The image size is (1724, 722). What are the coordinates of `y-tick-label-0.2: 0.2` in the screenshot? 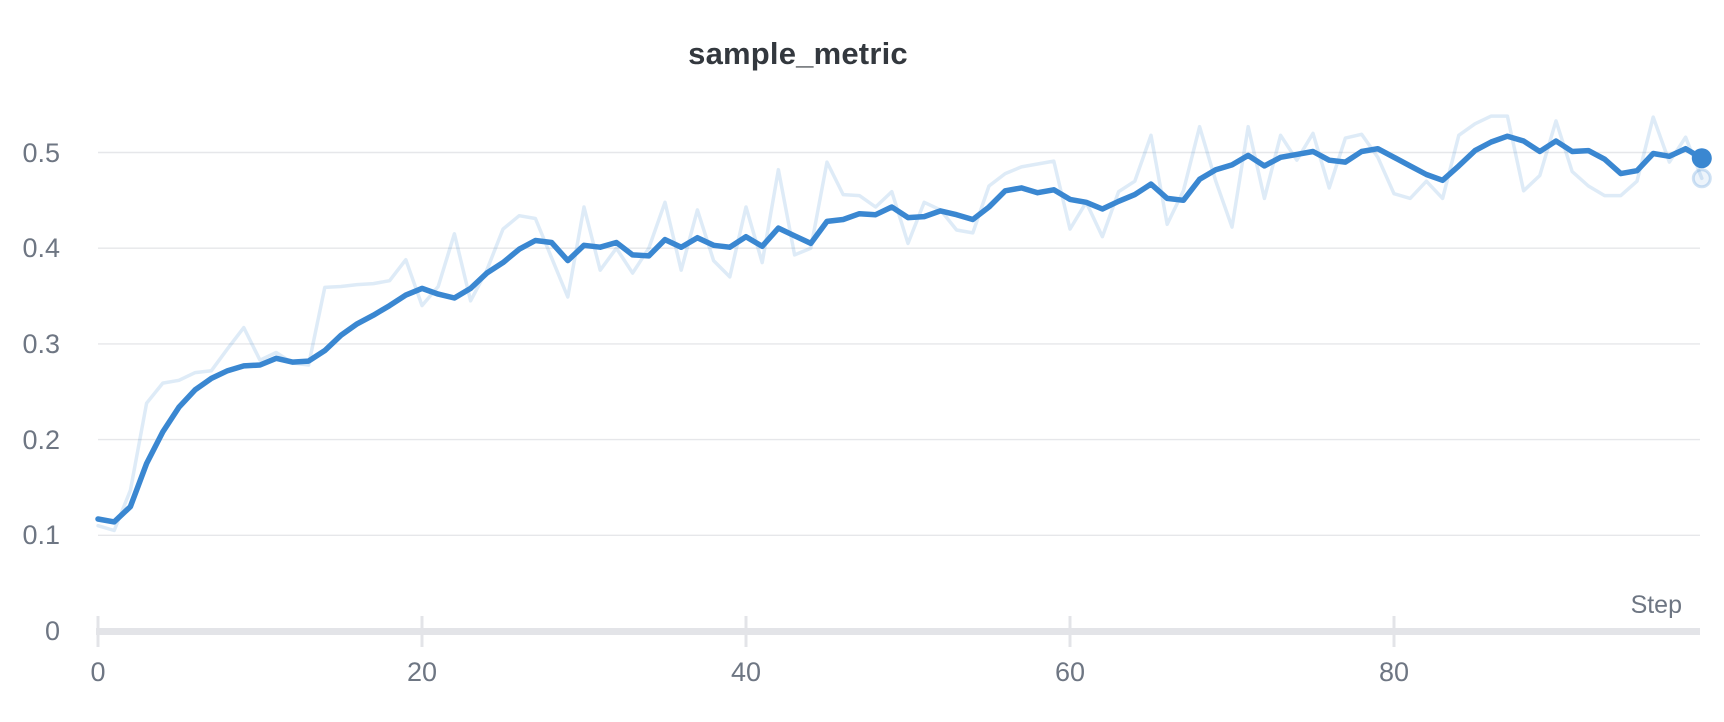 It's located at (41, 440).